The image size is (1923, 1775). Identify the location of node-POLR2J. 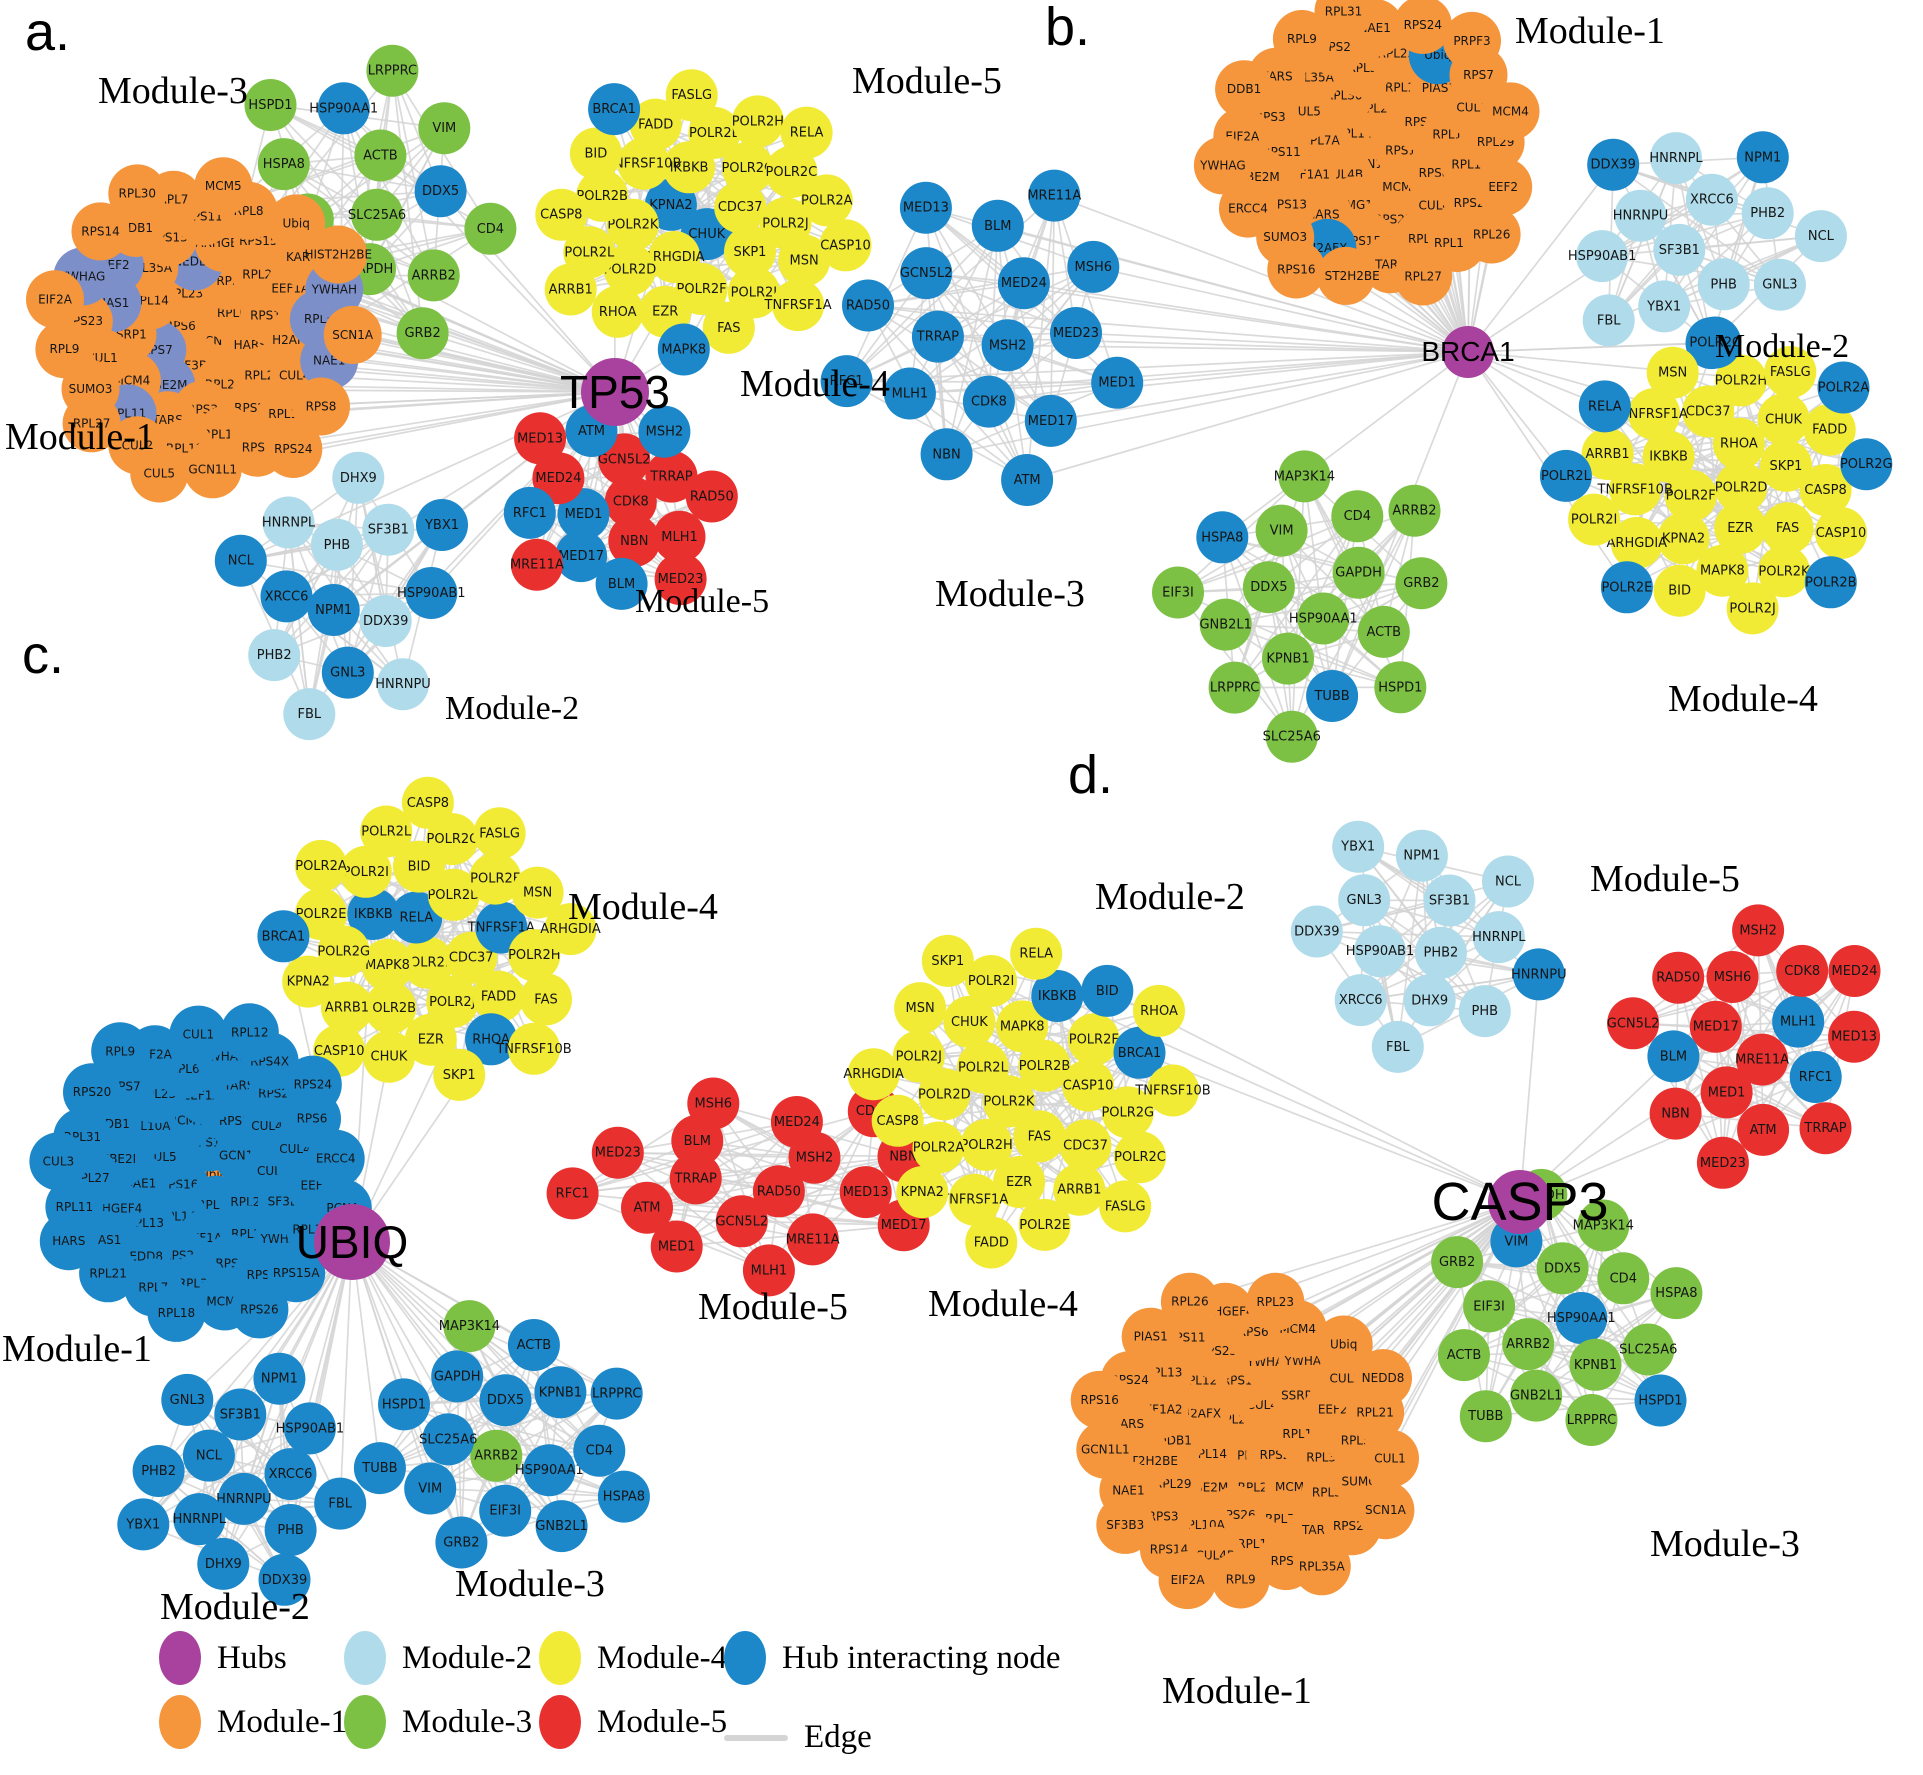
(918, 1056).